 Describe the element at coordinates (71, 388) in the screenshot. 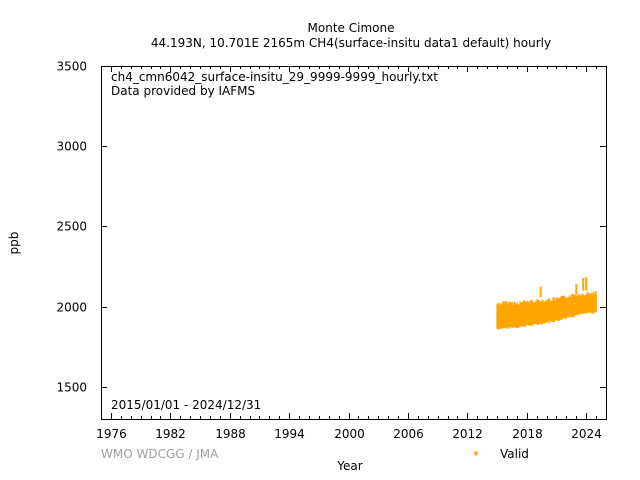

I see `y-tick-label: 1500` at that location.